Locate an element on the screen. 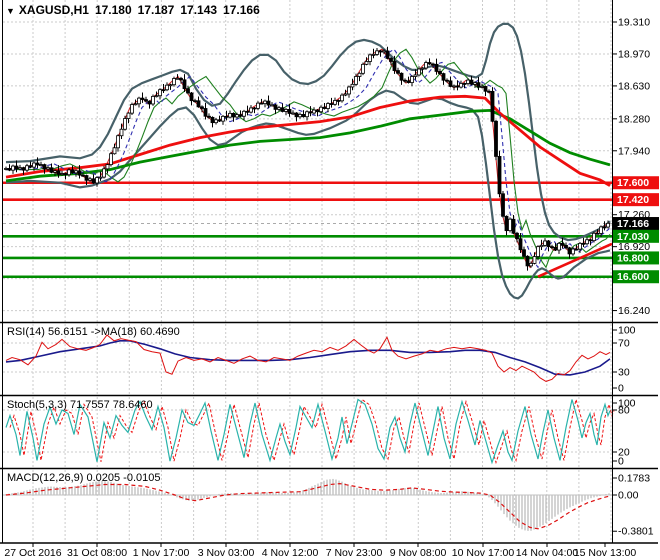 The width and height of the screenshot is (660, 560). svg-text: 9 Nov 08:00 is located at coordinates (418, 553).